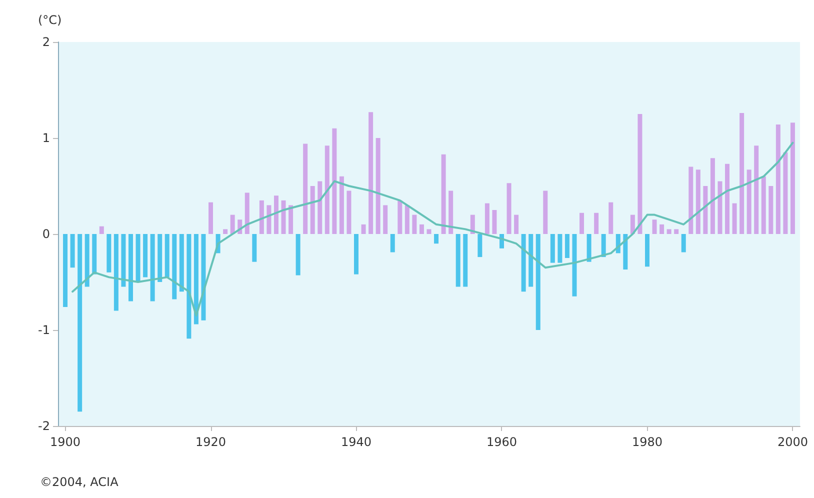  I want to click on y-tick-label: 2, so click(46, 42).